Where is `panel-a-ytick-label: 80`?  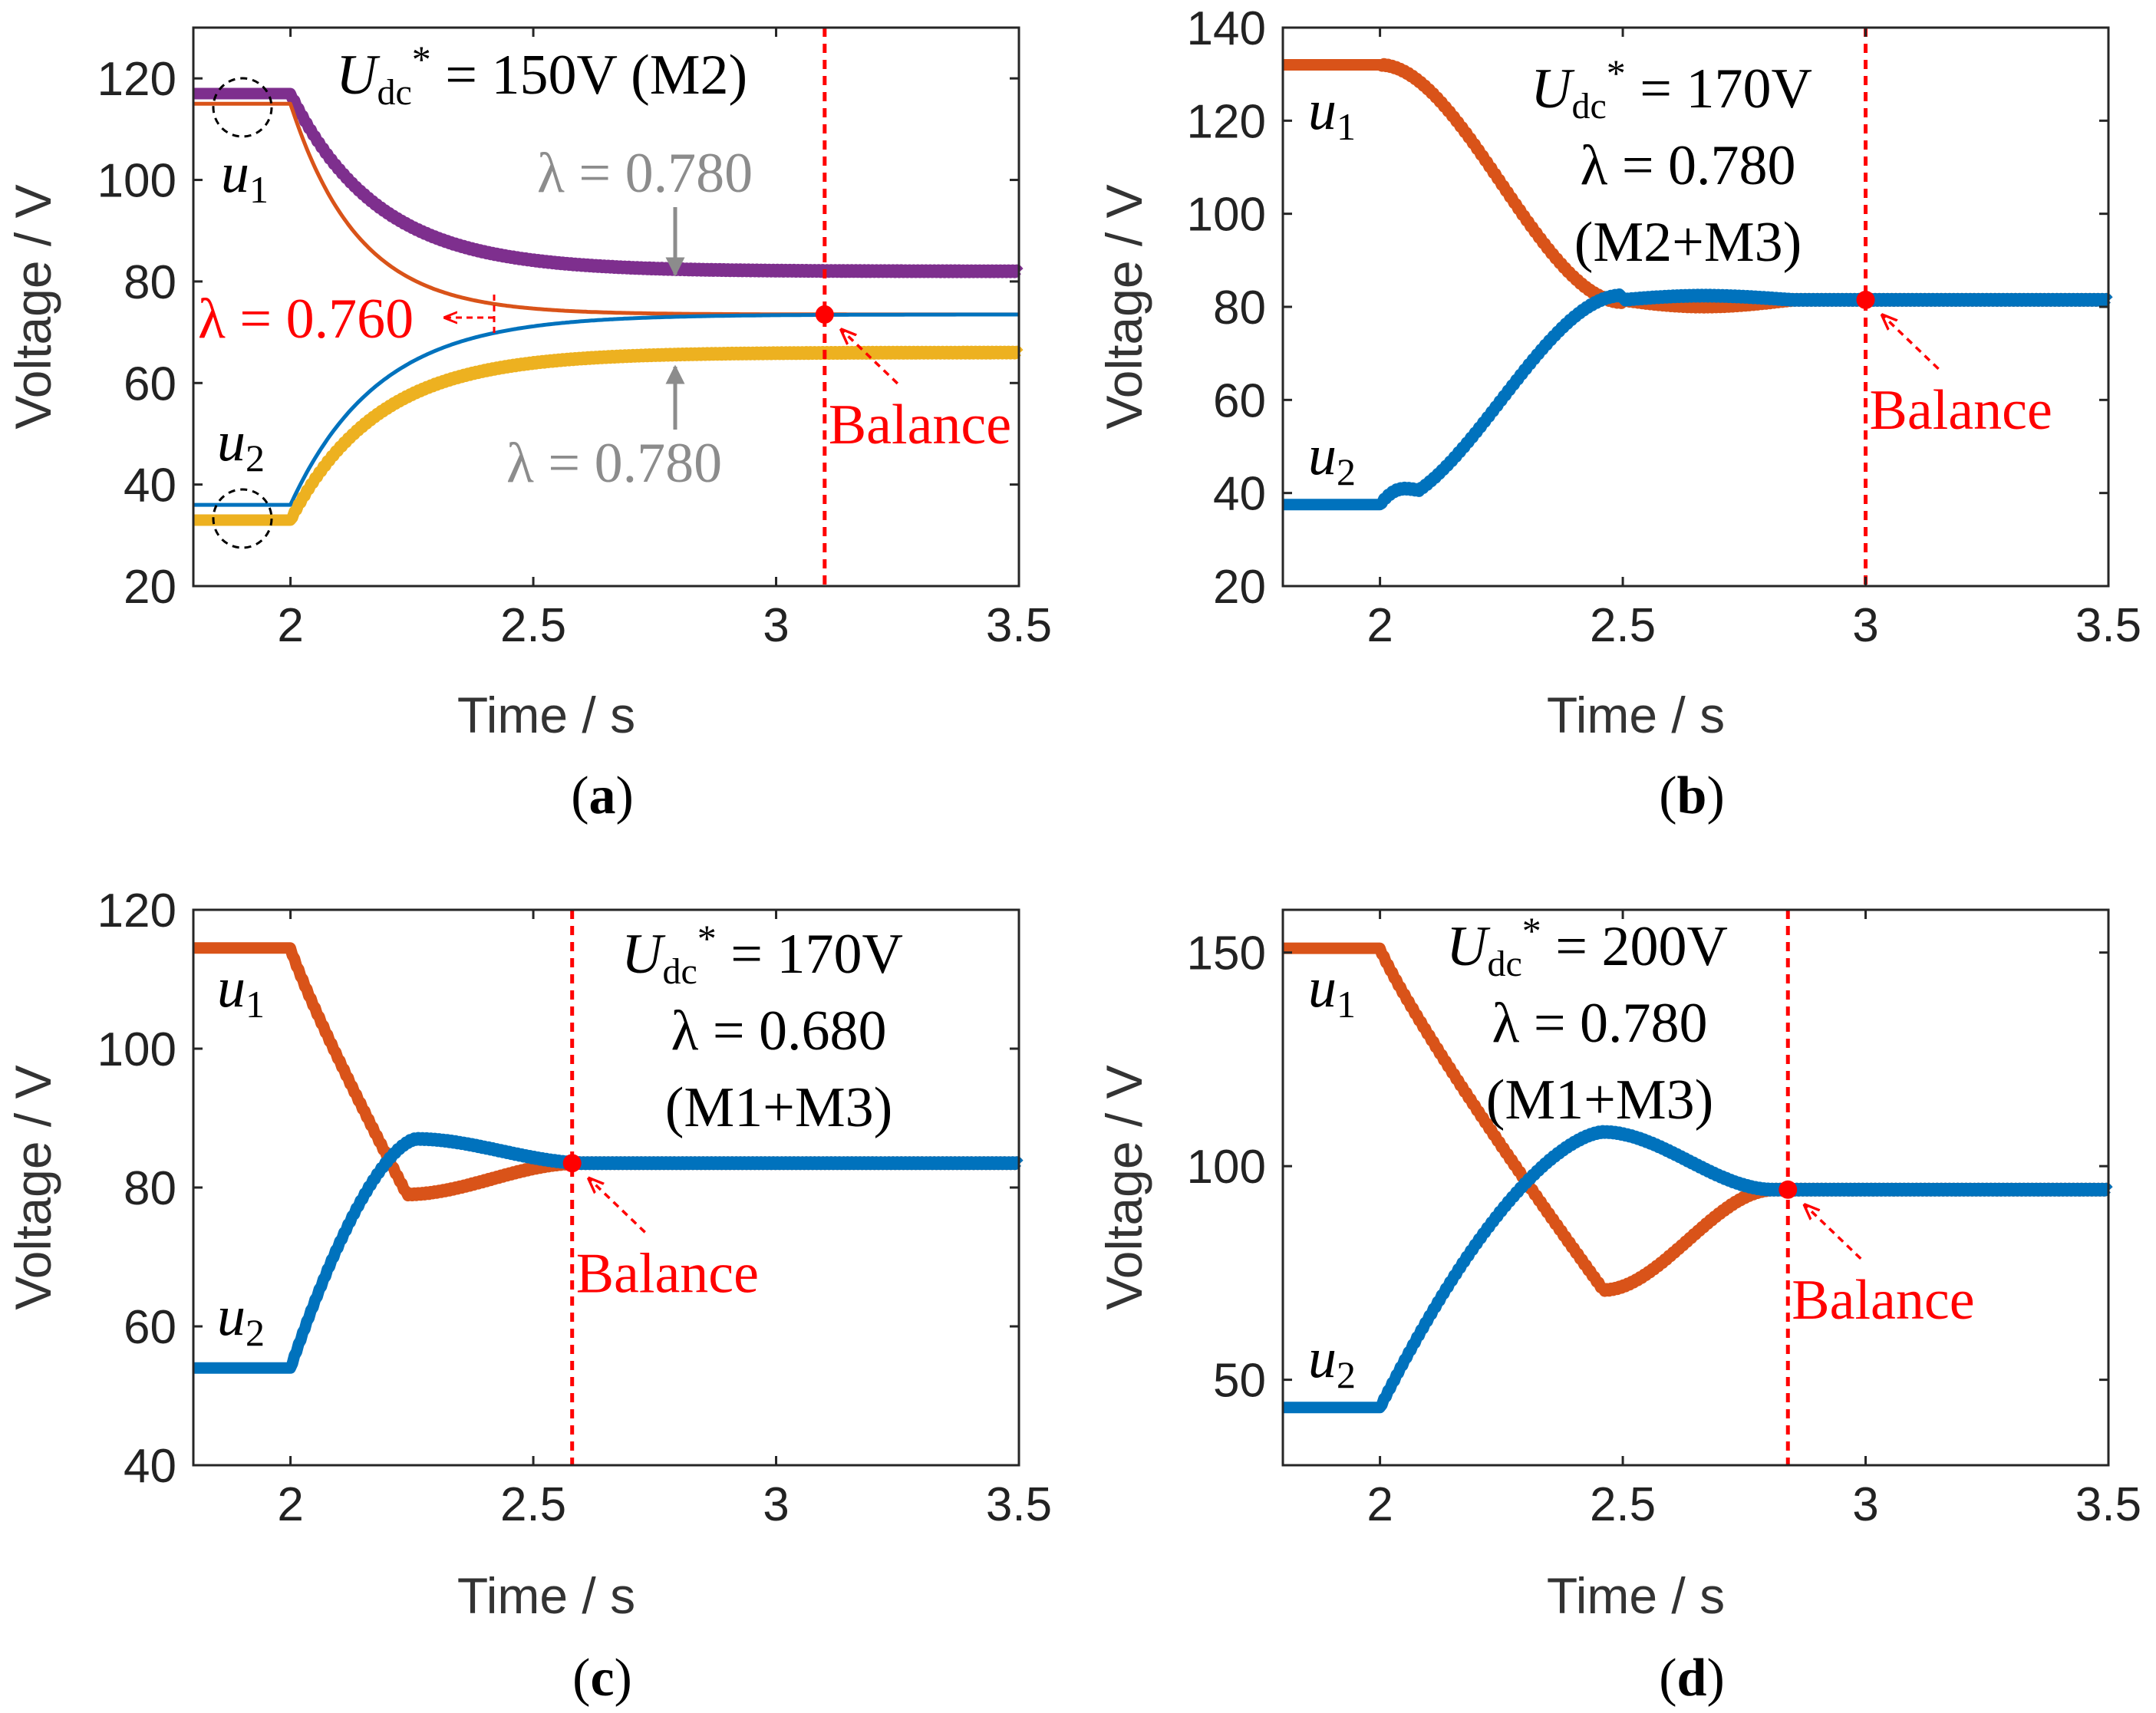 panel-a-ytick-label: 80 is located at coordinates (150, 282).